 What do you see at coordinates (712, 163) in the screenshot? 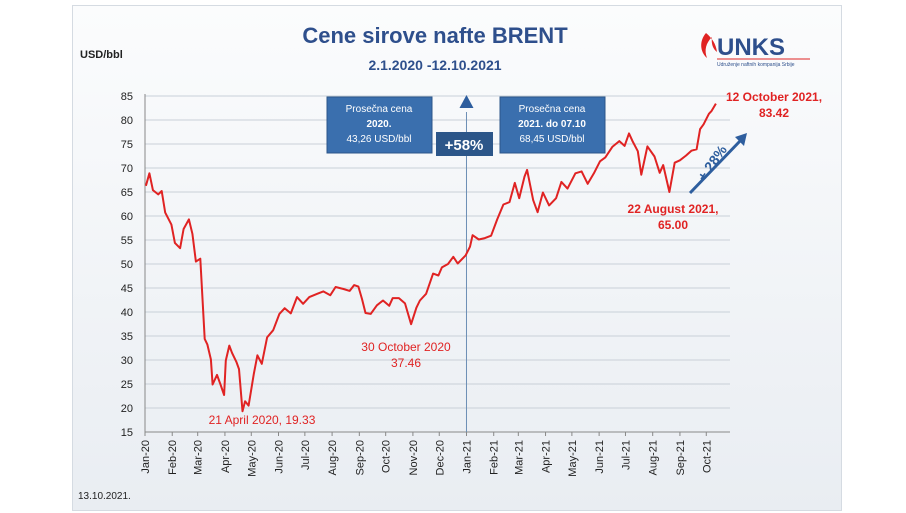
I see `change-28-label: + 28%` at bounding box center [712, 163].